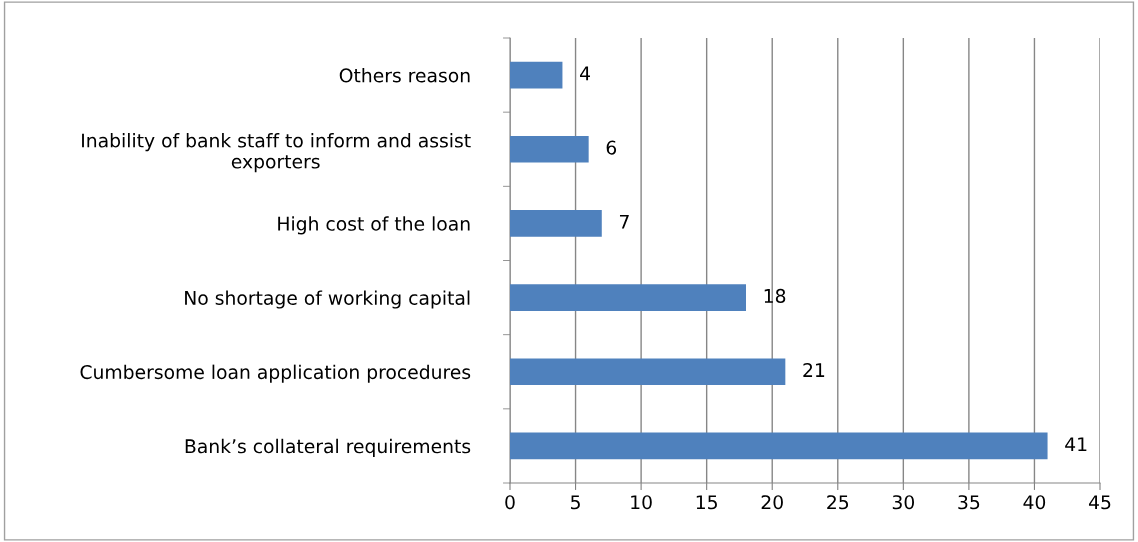 The width and height of the screenshot is (1138, 542). I want to click on y-tick-label: Cumbersome loan application procedures, so click(275, 373).